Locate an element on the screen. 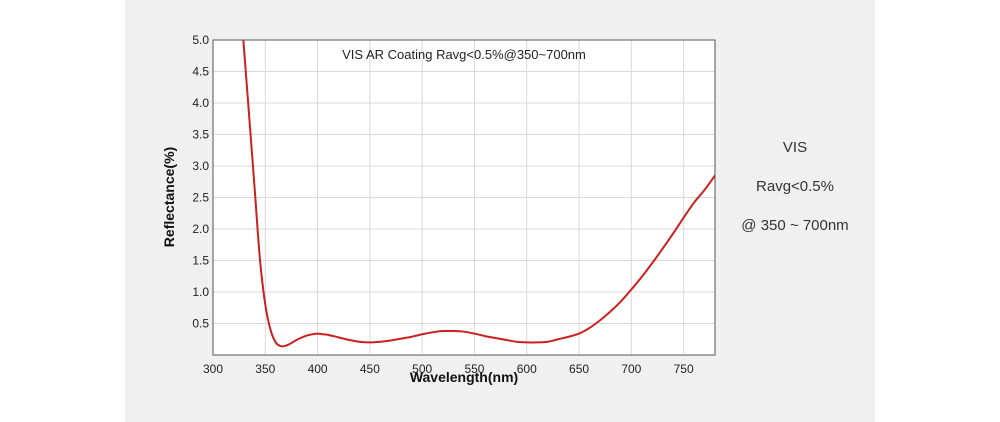 The height and width of the screenshot is (422, 1000). spec-note: VIS Ravg<0.5% @ 350 ~ 700nm is located at coordinates (795, 186).